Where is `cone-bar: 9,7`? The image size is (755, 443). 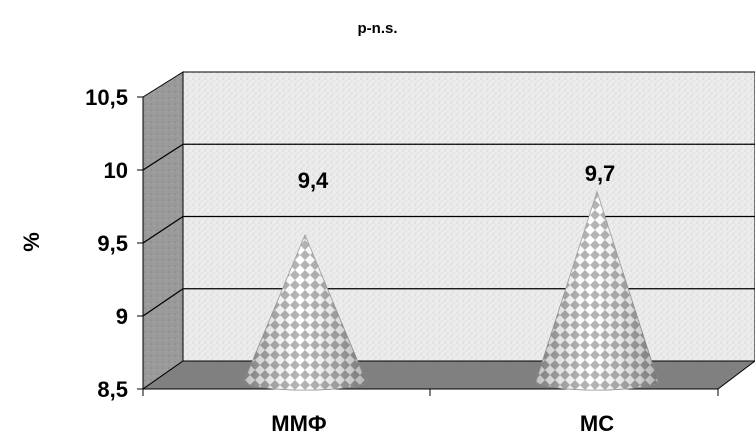 cone-bar: 9,7 is located at coordinates (597, 276).